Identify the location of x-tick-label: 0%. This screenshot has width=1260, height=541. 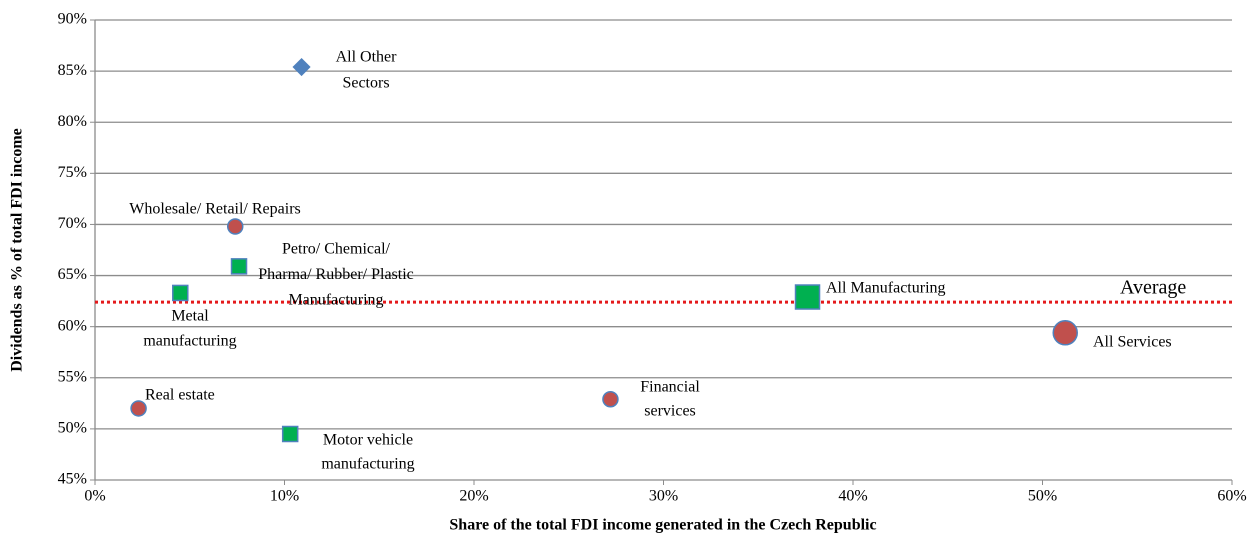
(94, 496).